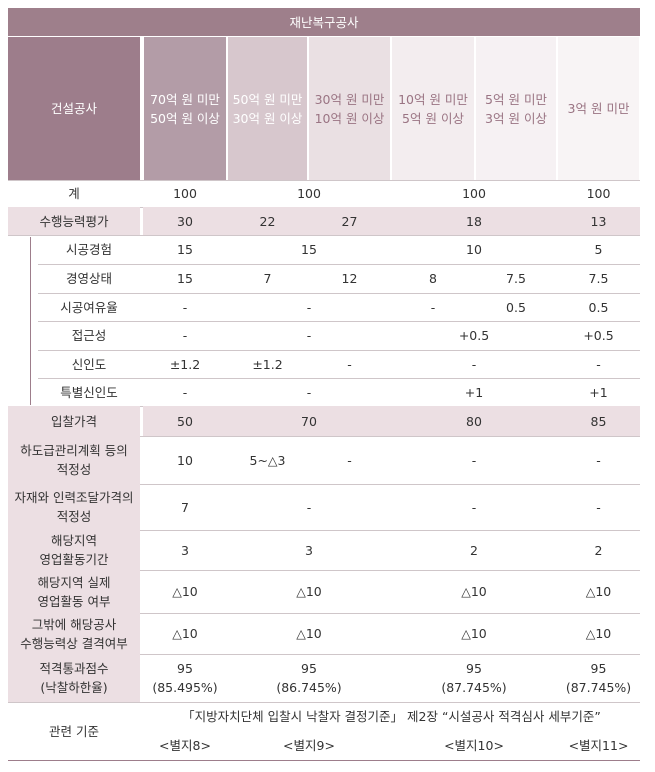 The width and height of the screenshot is (655, 772). Describe the element at coordinates (598, 687) in the screenshot. I see `text: (87.745%)` at that location.